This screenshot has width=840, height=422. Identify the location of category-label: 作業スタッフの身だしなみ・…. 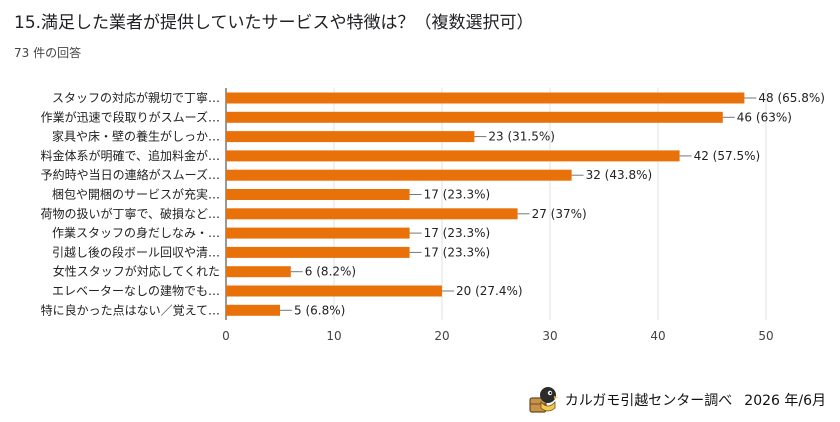
(136, 232).